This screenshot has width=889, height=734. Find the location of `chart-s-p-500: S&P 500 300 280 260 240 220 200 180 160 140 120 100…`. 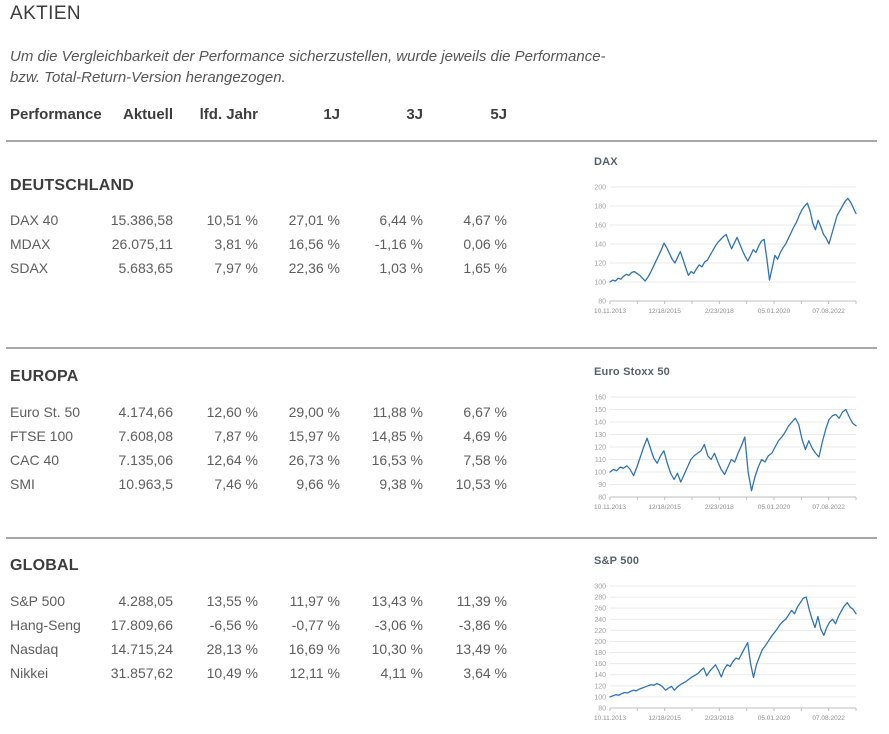

chart-s-p-500: S&P 500 300 280 260 240 220 200 180 160 140 120 100… is located at coordinates (725, 639).